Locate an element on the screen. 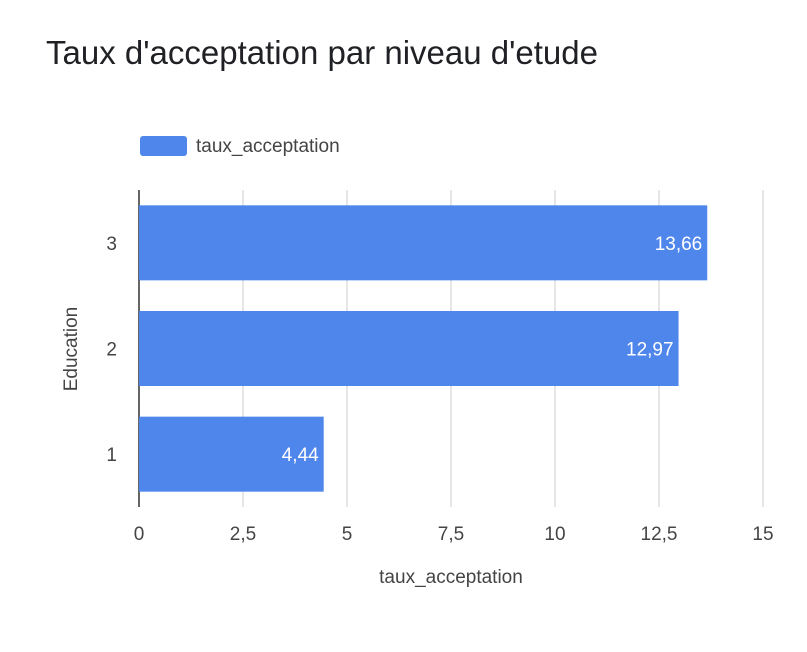 This screenshot has width=807, height=652. bar-data-label: 4,44 is located at coordinates (300, 455).